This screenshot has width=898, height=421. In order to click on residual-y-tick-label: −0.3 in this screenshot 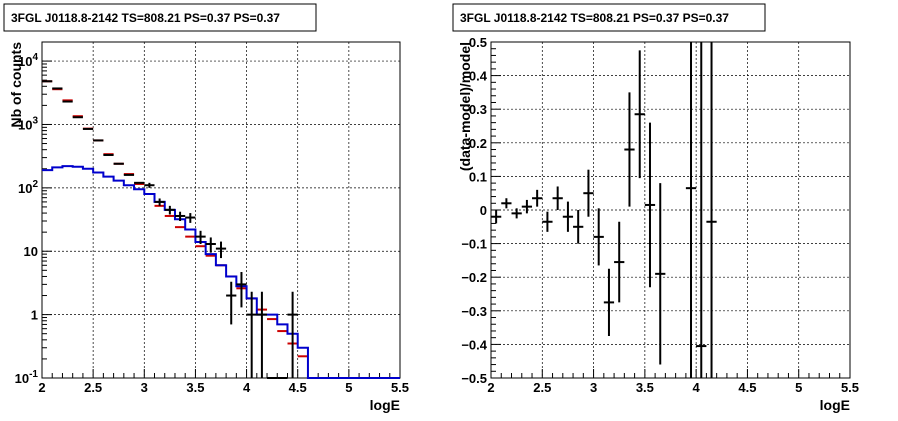, I will do `click(474, 311)`.